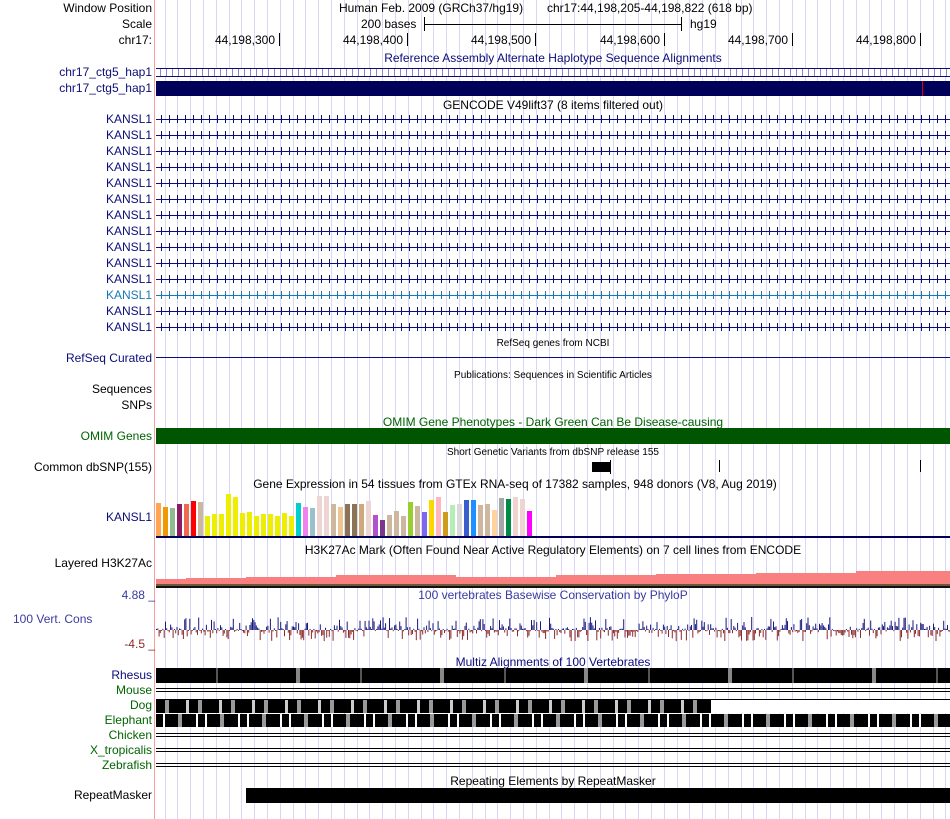 This screenshot has width=950, height=819. Describe the element at coordinates (92, 467) in the screenshot. I see `dbsnp-label: Common dbSNP(155)` at that location.